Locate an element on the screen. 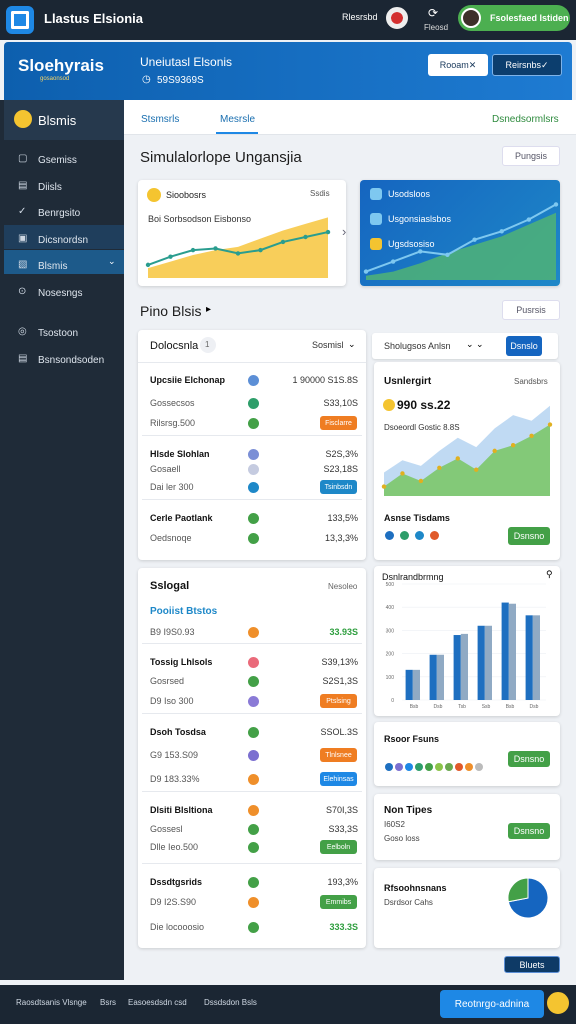  sidebar-item: Blsmis is located at coordinates (53, 266).